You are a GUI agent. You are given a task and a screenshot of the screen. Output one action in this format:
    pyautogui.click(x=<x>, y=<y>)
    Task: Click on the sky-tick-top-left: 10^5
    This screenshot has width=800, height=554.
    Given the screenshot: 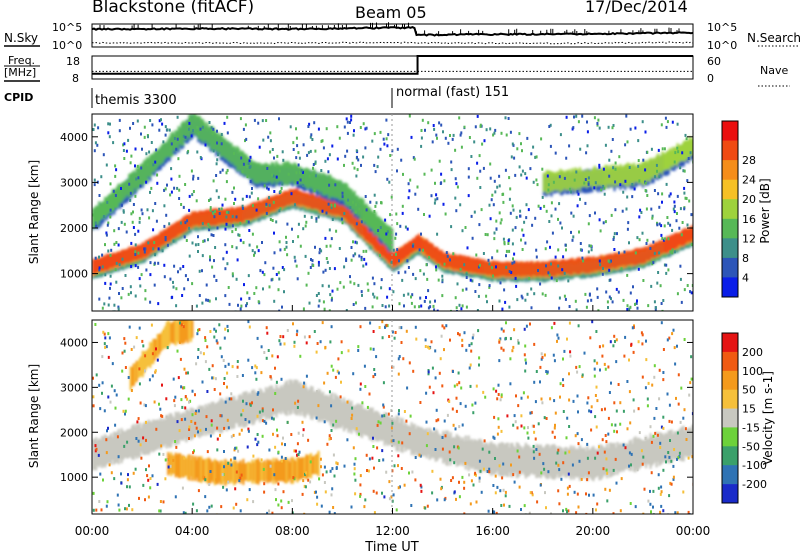 What is the action you would take?
    pyautogui.click(x=67, y=27)
    